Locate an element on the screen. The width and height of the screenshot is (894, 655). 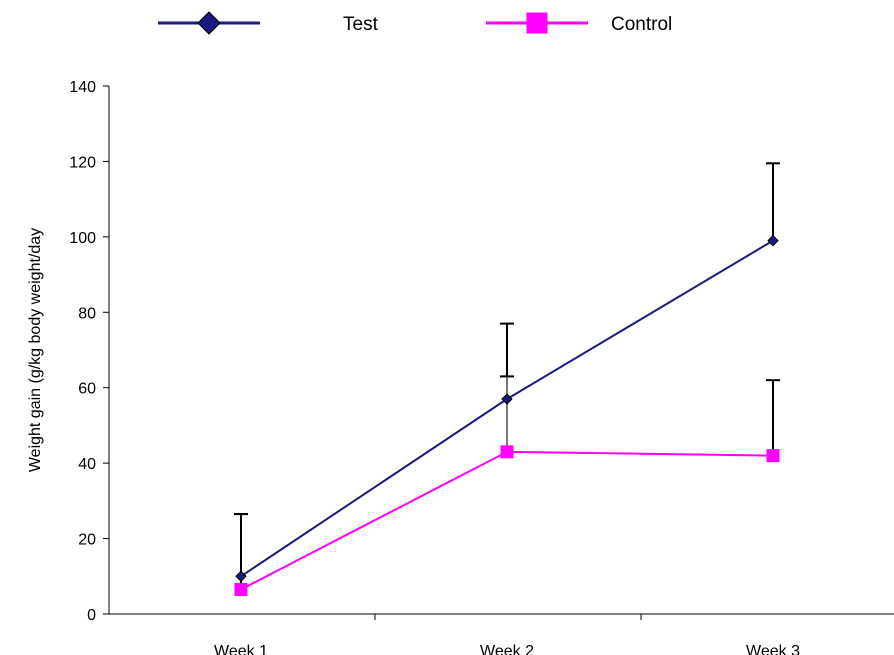
y-tick-label: 60 is located at coordinates (87, 389).